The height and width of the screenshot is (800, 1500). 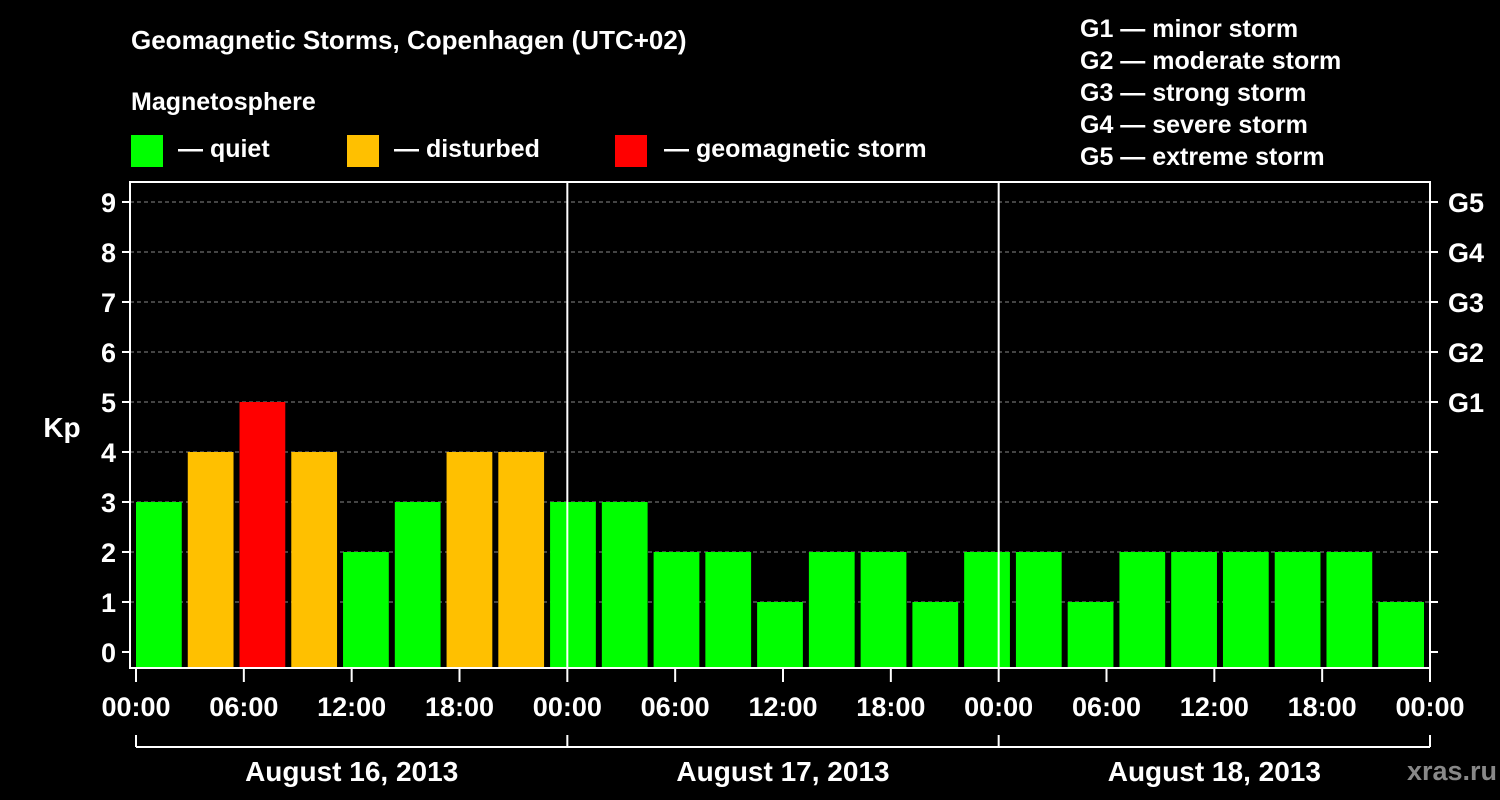 What do you see at coordinates (1210, 61) in the screenshot?
I see `storm-scale-g2: G2 — moderate storm` at bounding box center [1210, 61].